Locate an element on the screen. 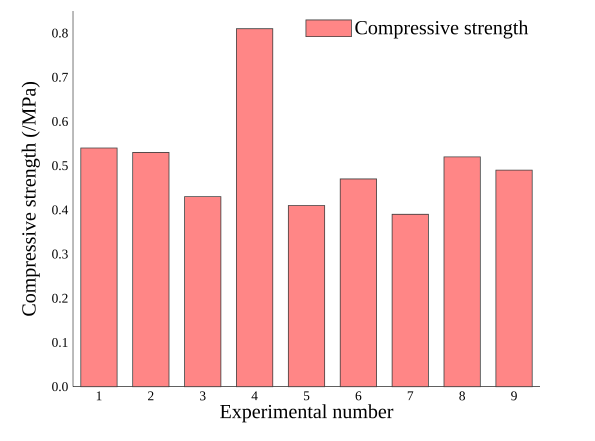 Image resolution: width=595 pixels, height=441 pixels. y-tick-label: 0.2 is located at coordinates (60, 298).